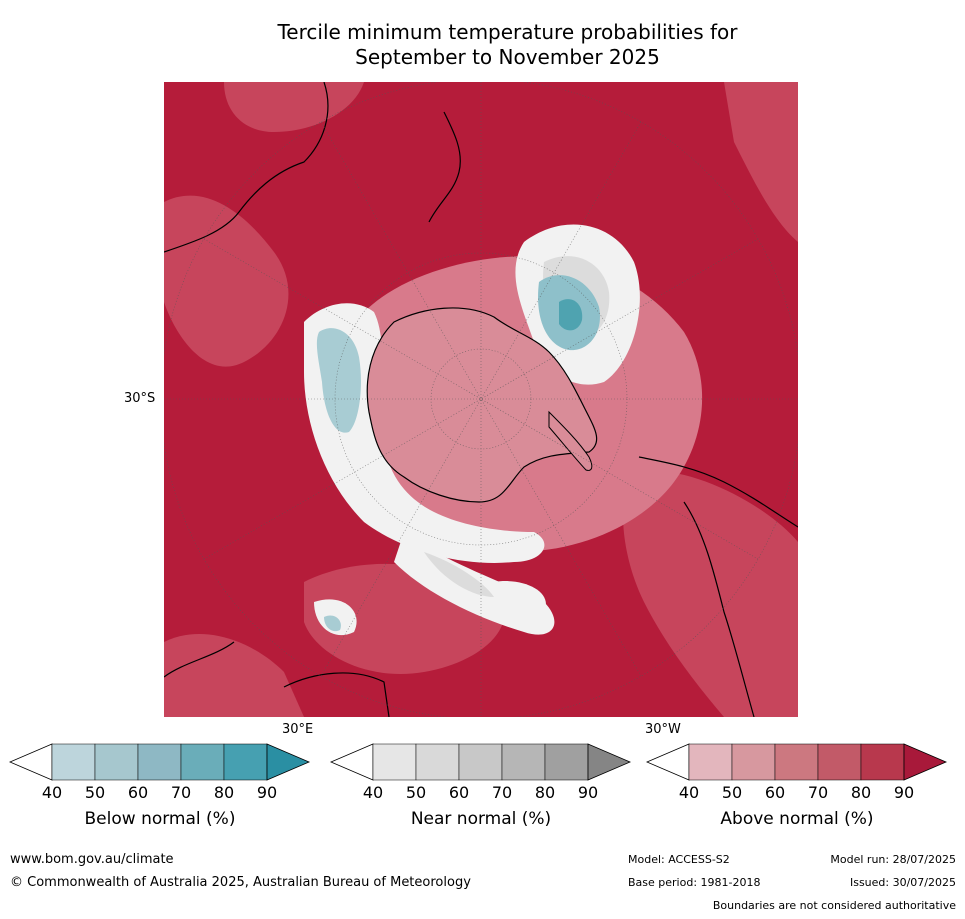 This screenshot has height=919, width=965. Describe the element at coordinates (667, 762) in the screenshot. I see `colorbar-above-low-extend` at that location.